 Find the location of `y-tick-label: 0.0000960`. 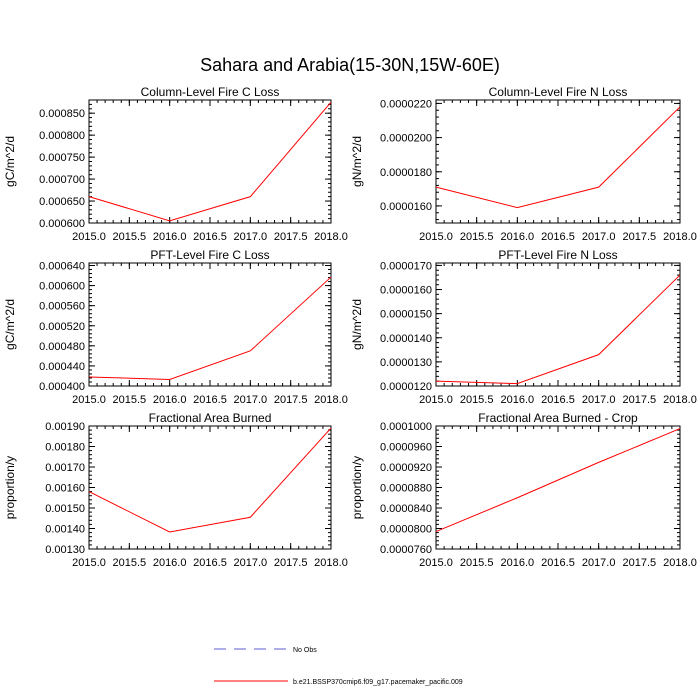

y-tick-label: 0.0000960 is located at coordinates (406, 448).